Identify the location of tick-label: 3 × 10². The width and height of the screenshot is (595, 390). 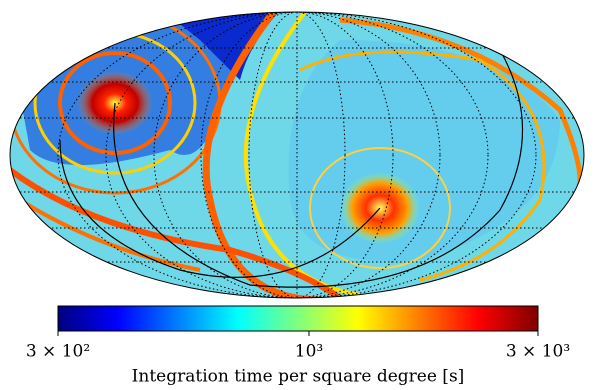
(58, 352).